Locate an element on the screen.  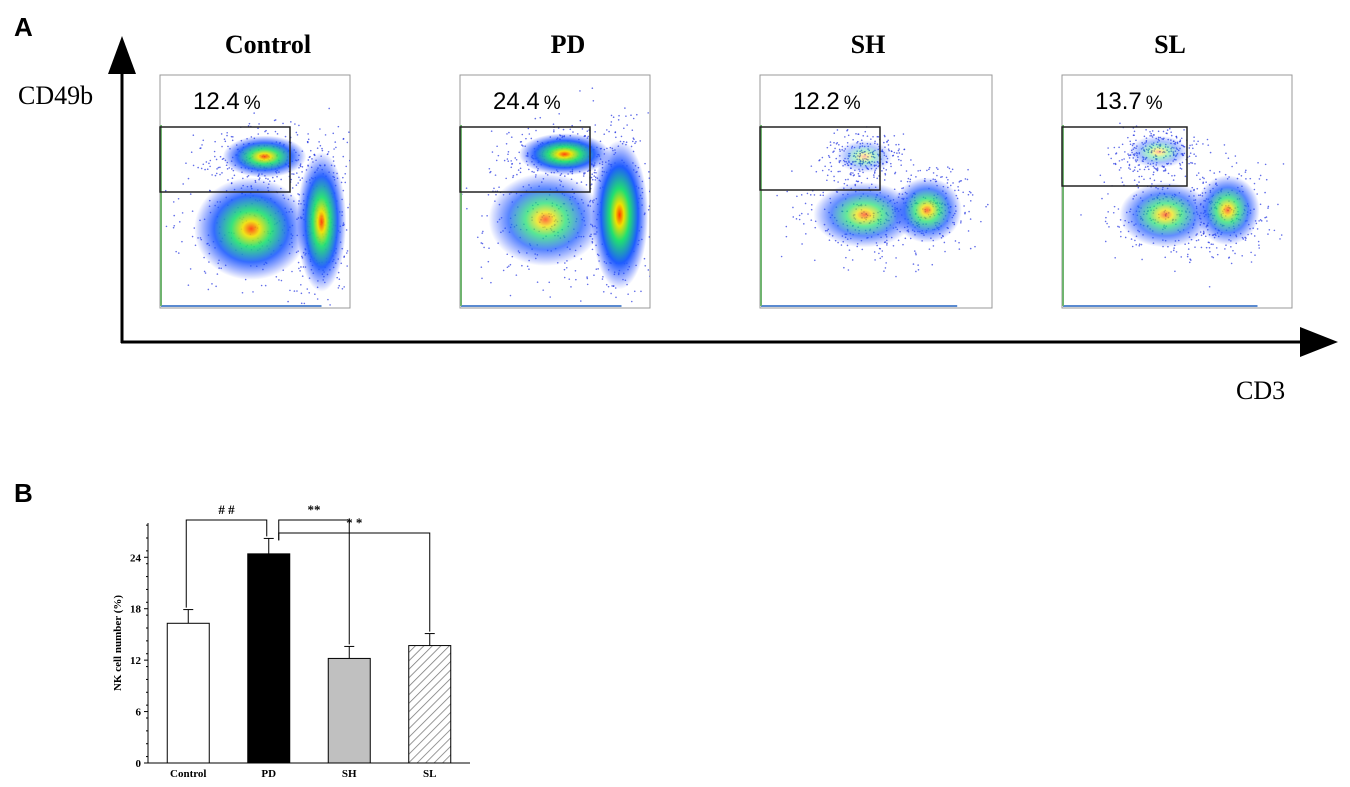
gate-value: 24.4 is located at coordinates (516, 101).